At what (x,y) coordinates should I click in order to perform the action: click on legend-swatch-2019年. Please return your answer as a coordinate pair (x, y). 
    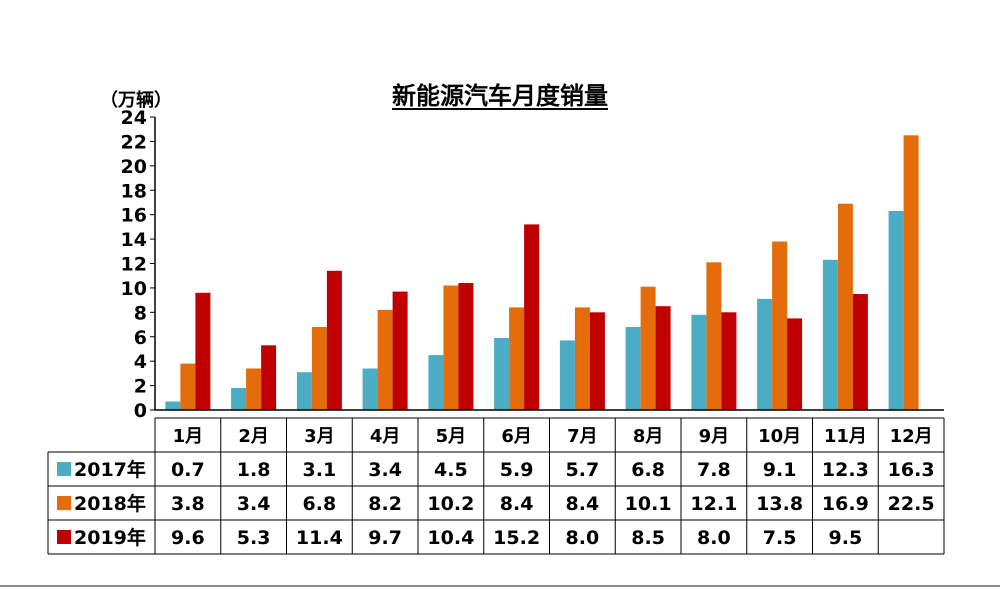
    Looking at the image, I should click on (64, 537).